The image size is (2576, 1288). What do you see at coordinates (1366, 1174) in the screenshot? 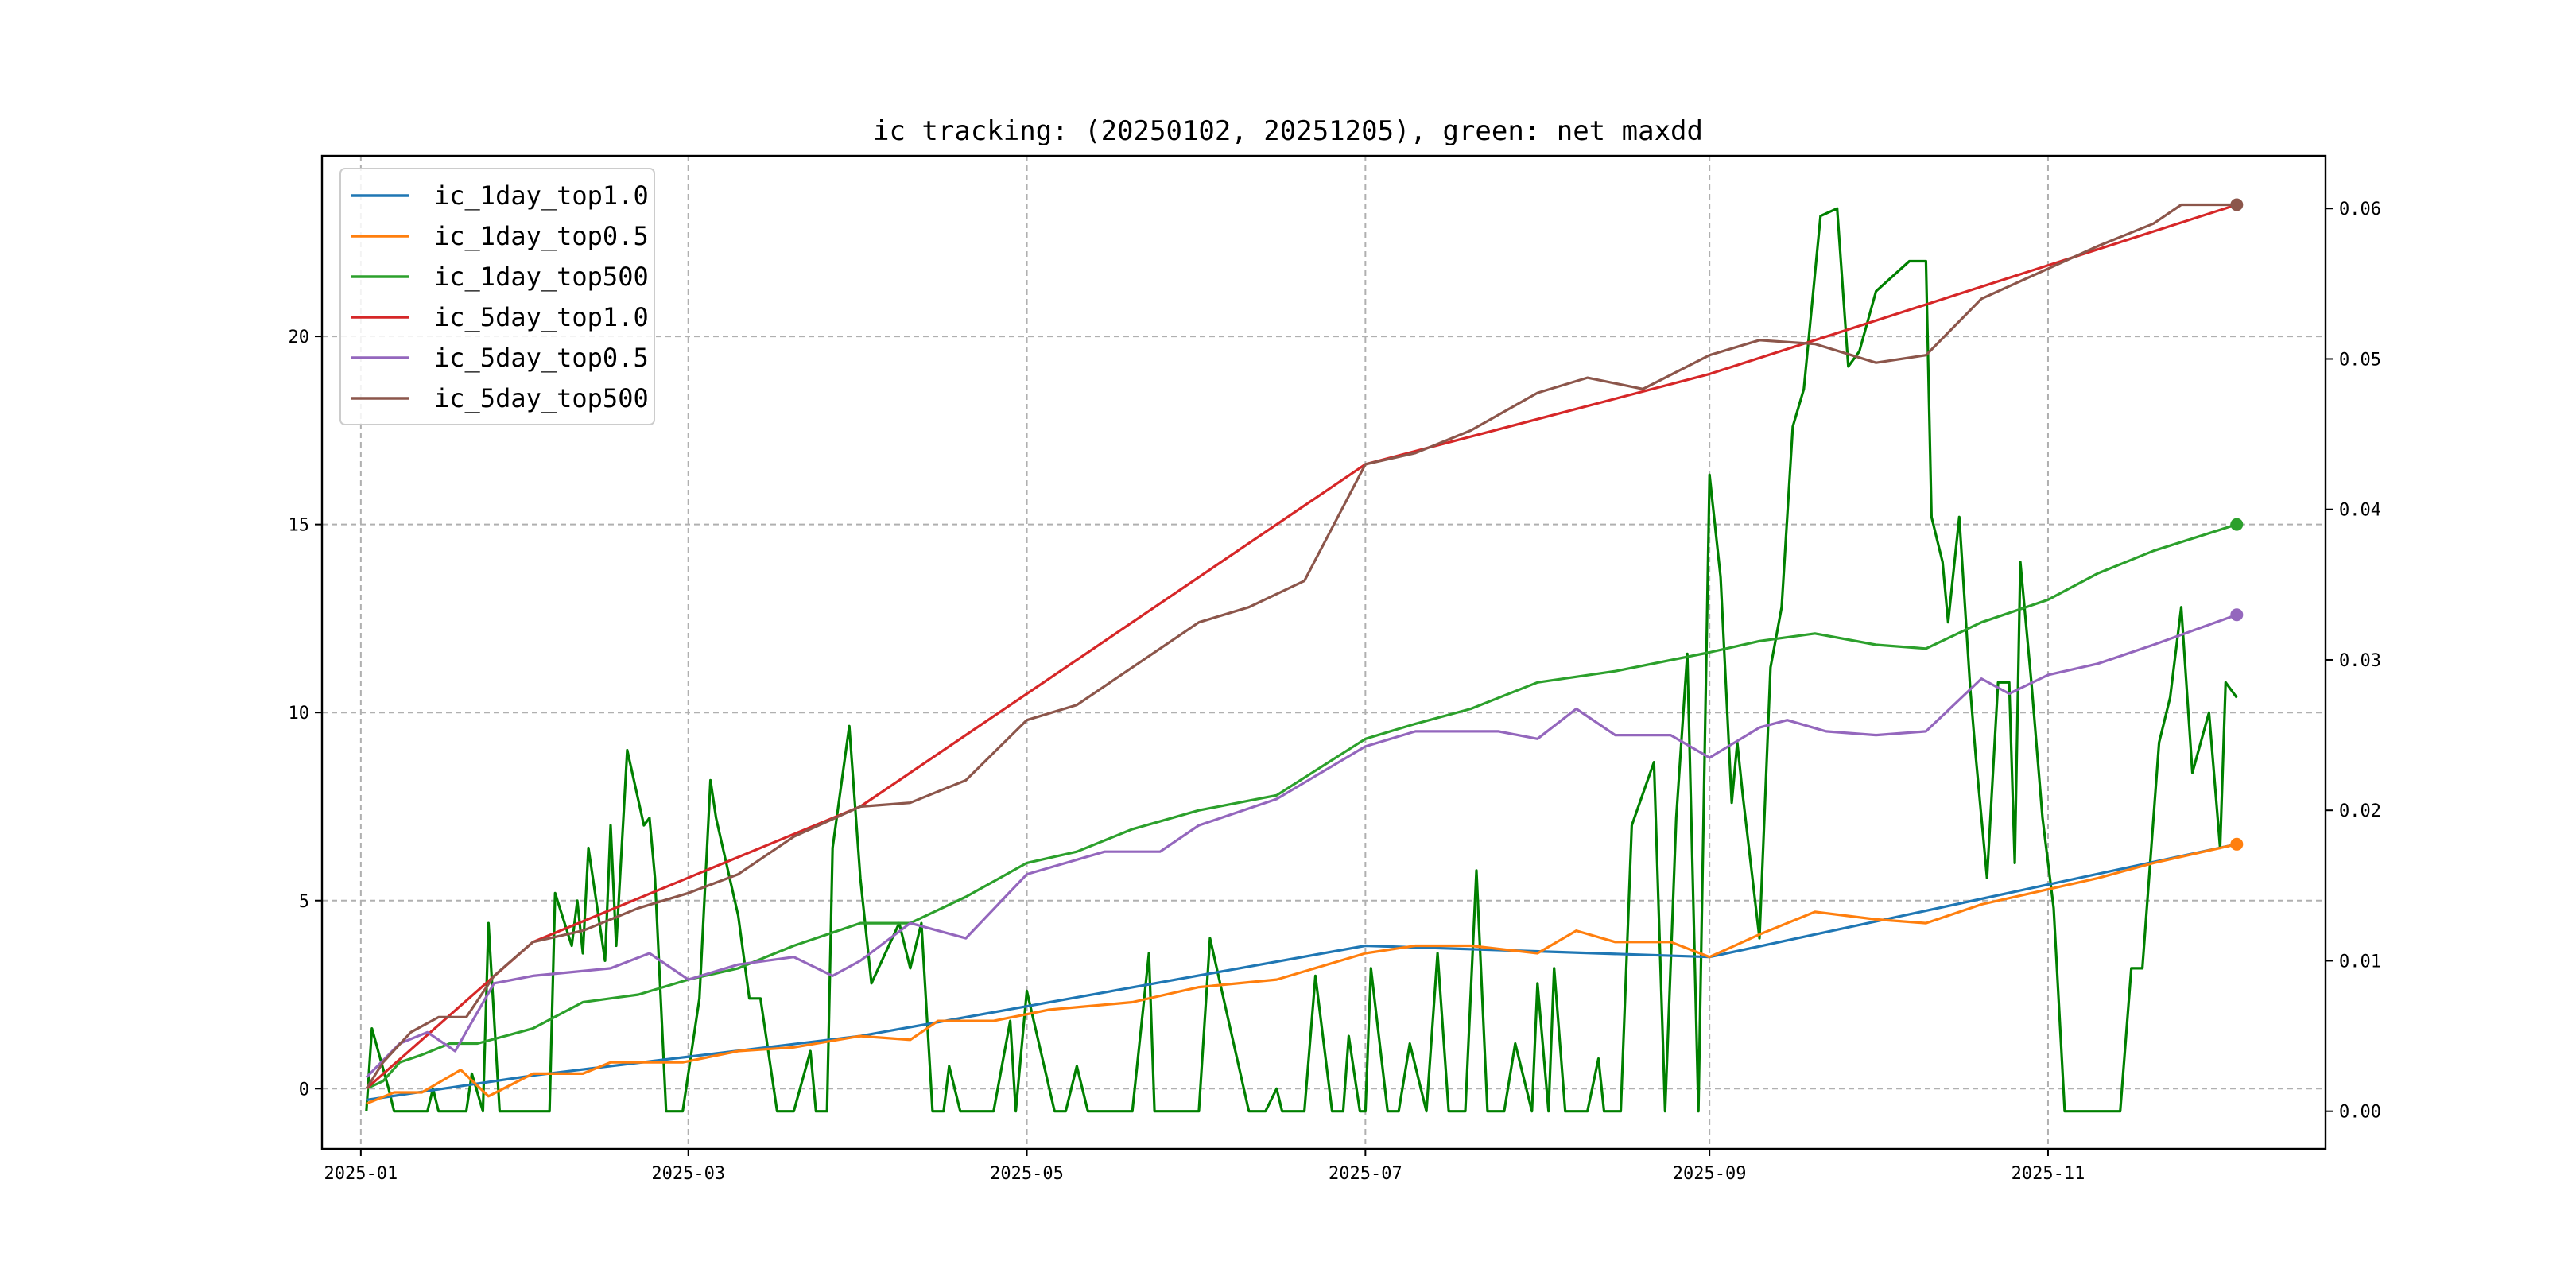
I see `x-tick-label: 2025-07` at bounding box center [1366, 1174].